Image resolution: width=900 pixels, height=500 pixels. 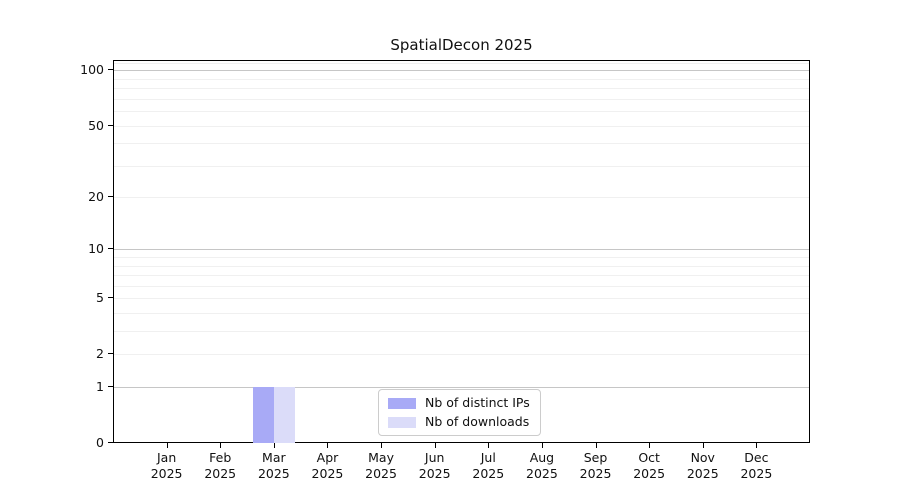 What do you see at coordinates (263, 415) in the screenshot?
I see `bar-nb-of-distinct-ips-mar-2025` at bounding box center [263, 415].